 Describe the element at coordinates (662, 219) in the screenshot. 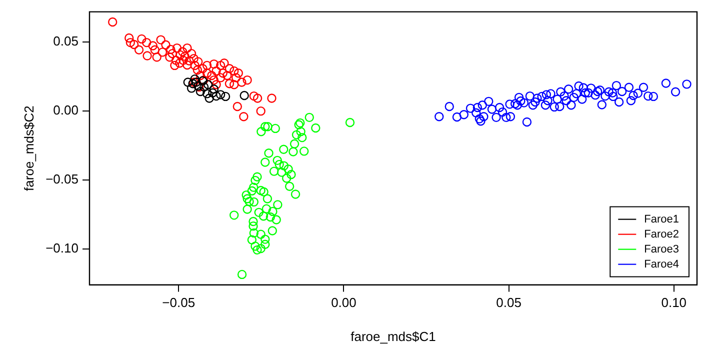

I see `legend-label: Faroe1` at that location.